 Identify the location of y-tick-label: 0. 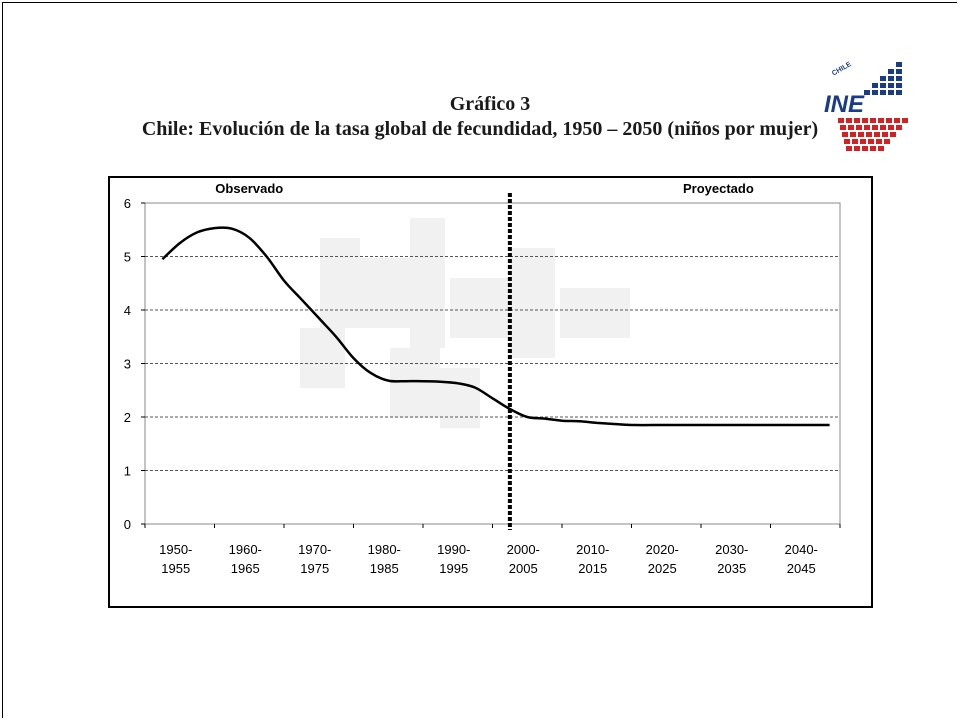
(127, 524).